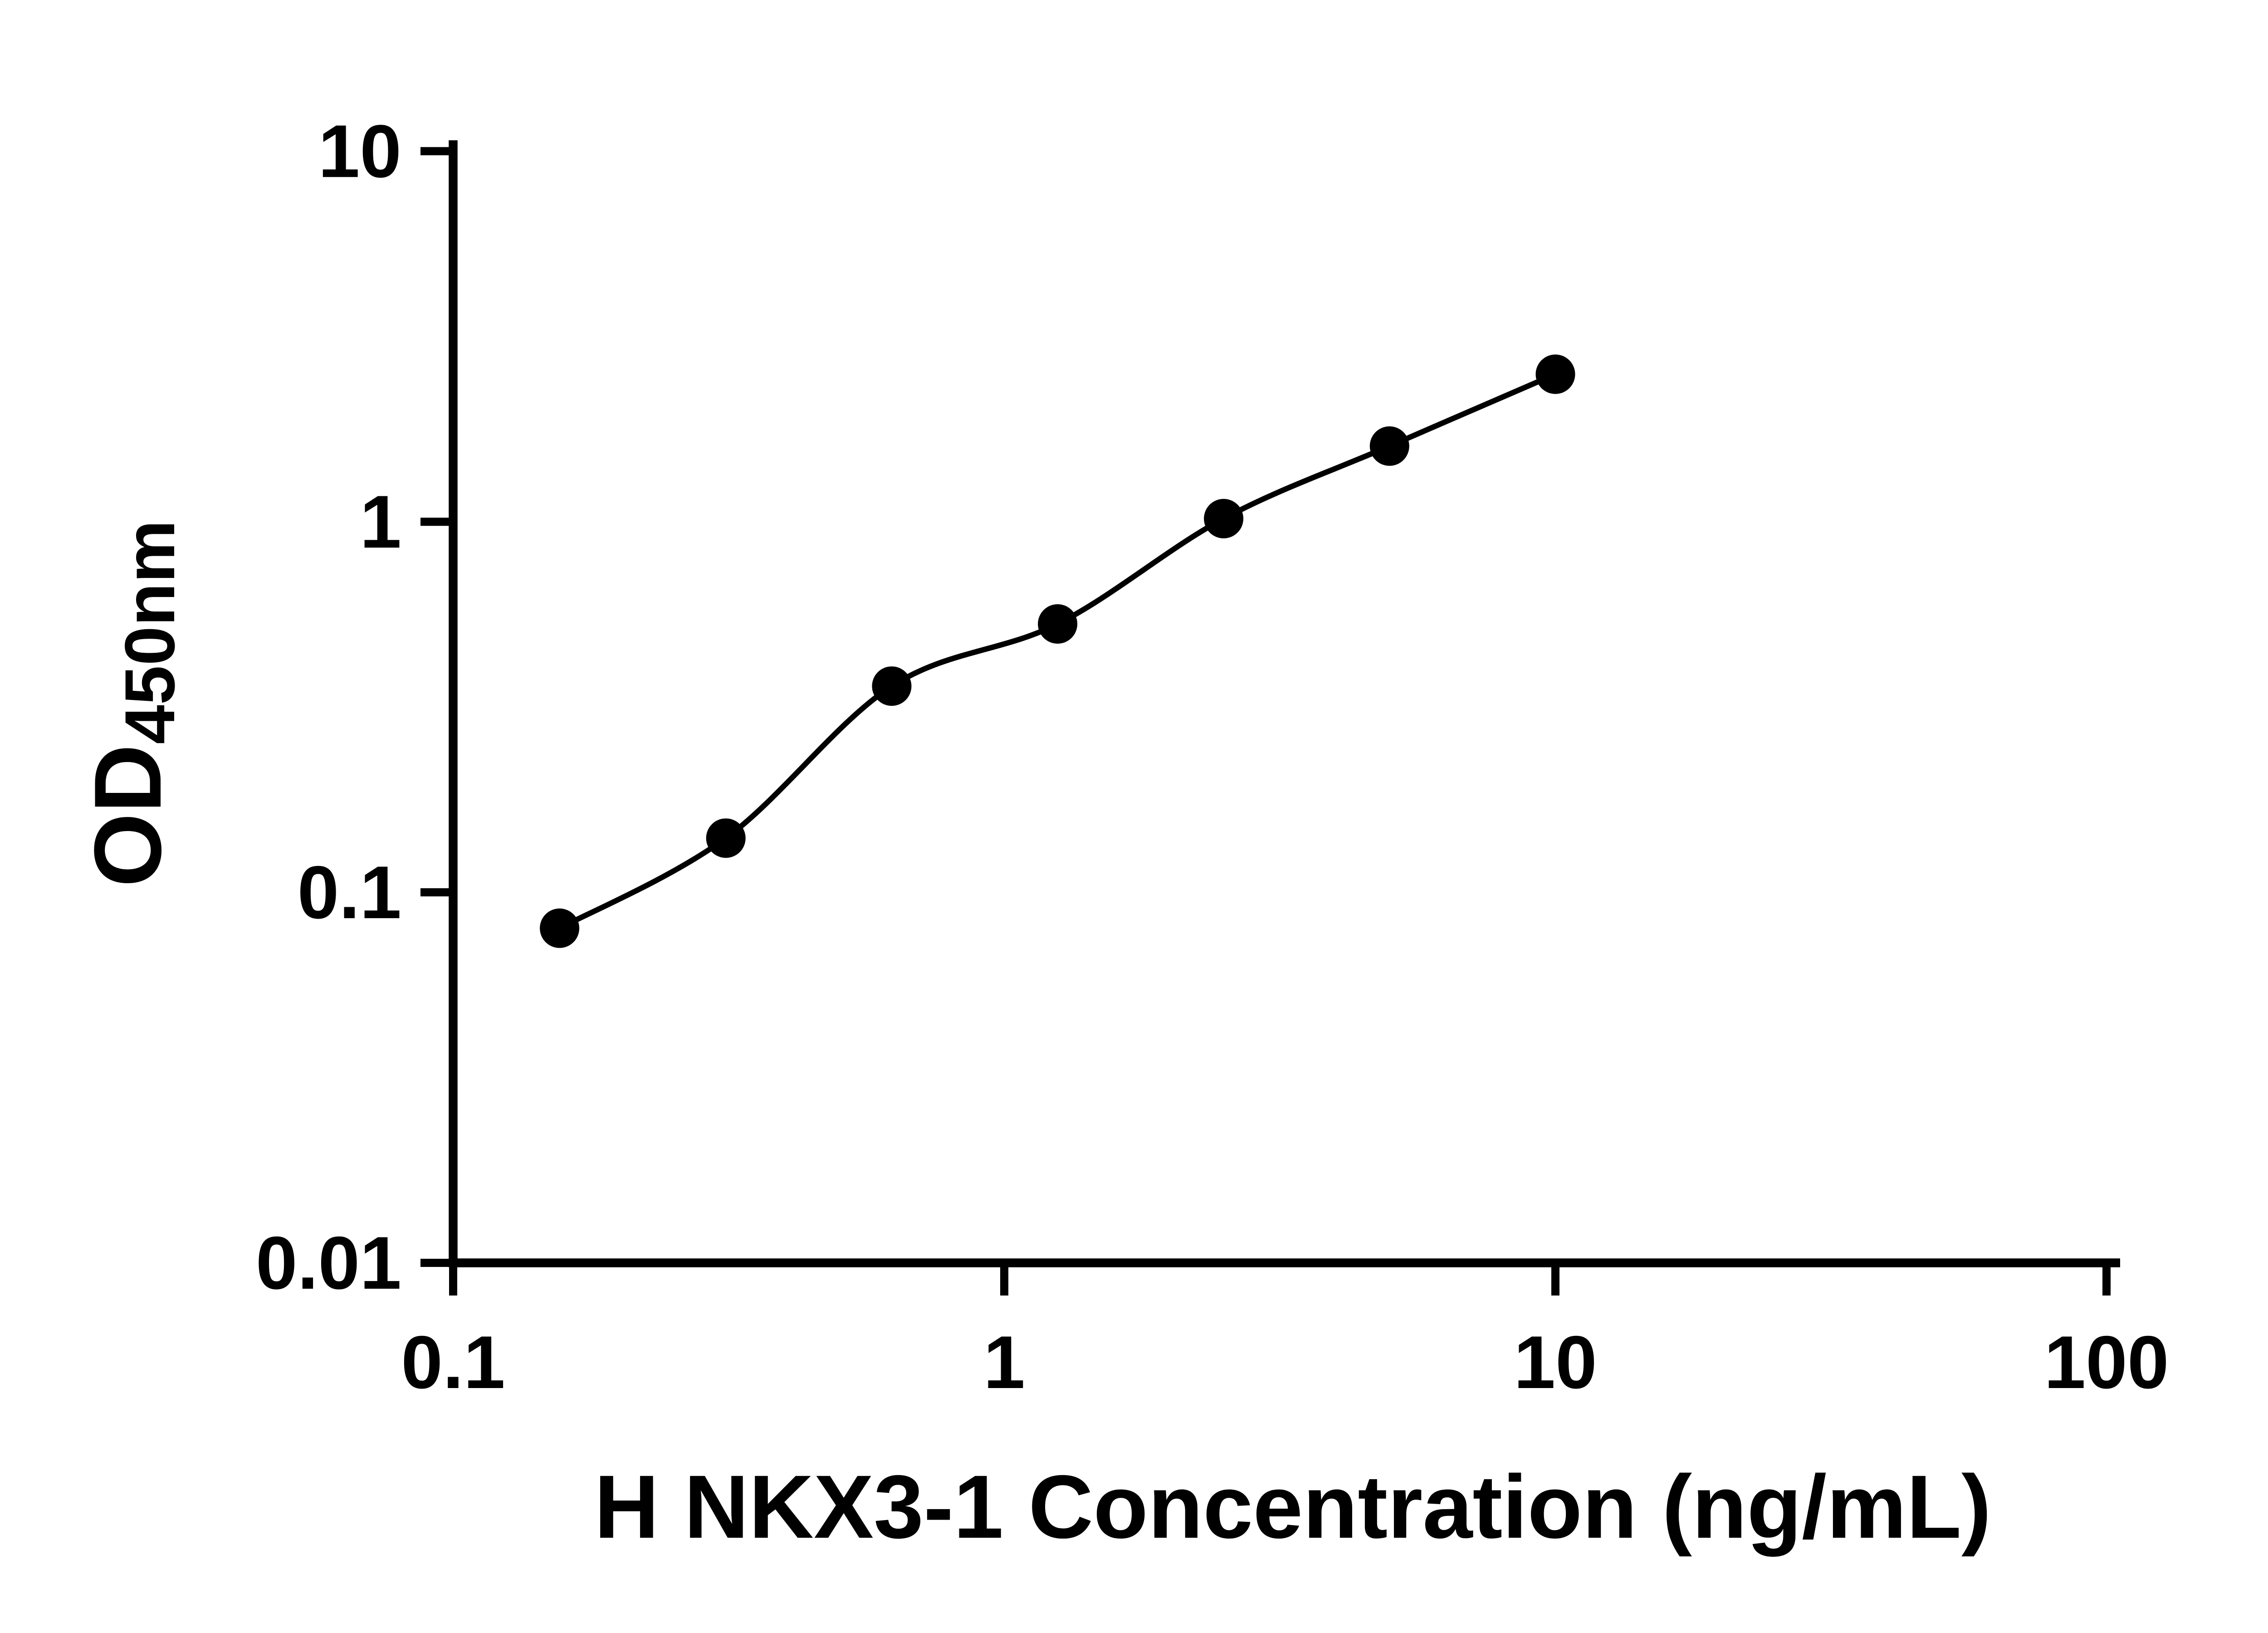 The image size is (2268, 1633). What do you see at coordinates (350, 892) in the screenshot?
I see `y-tick-label: 0.1` at bounding box center [350, 892].